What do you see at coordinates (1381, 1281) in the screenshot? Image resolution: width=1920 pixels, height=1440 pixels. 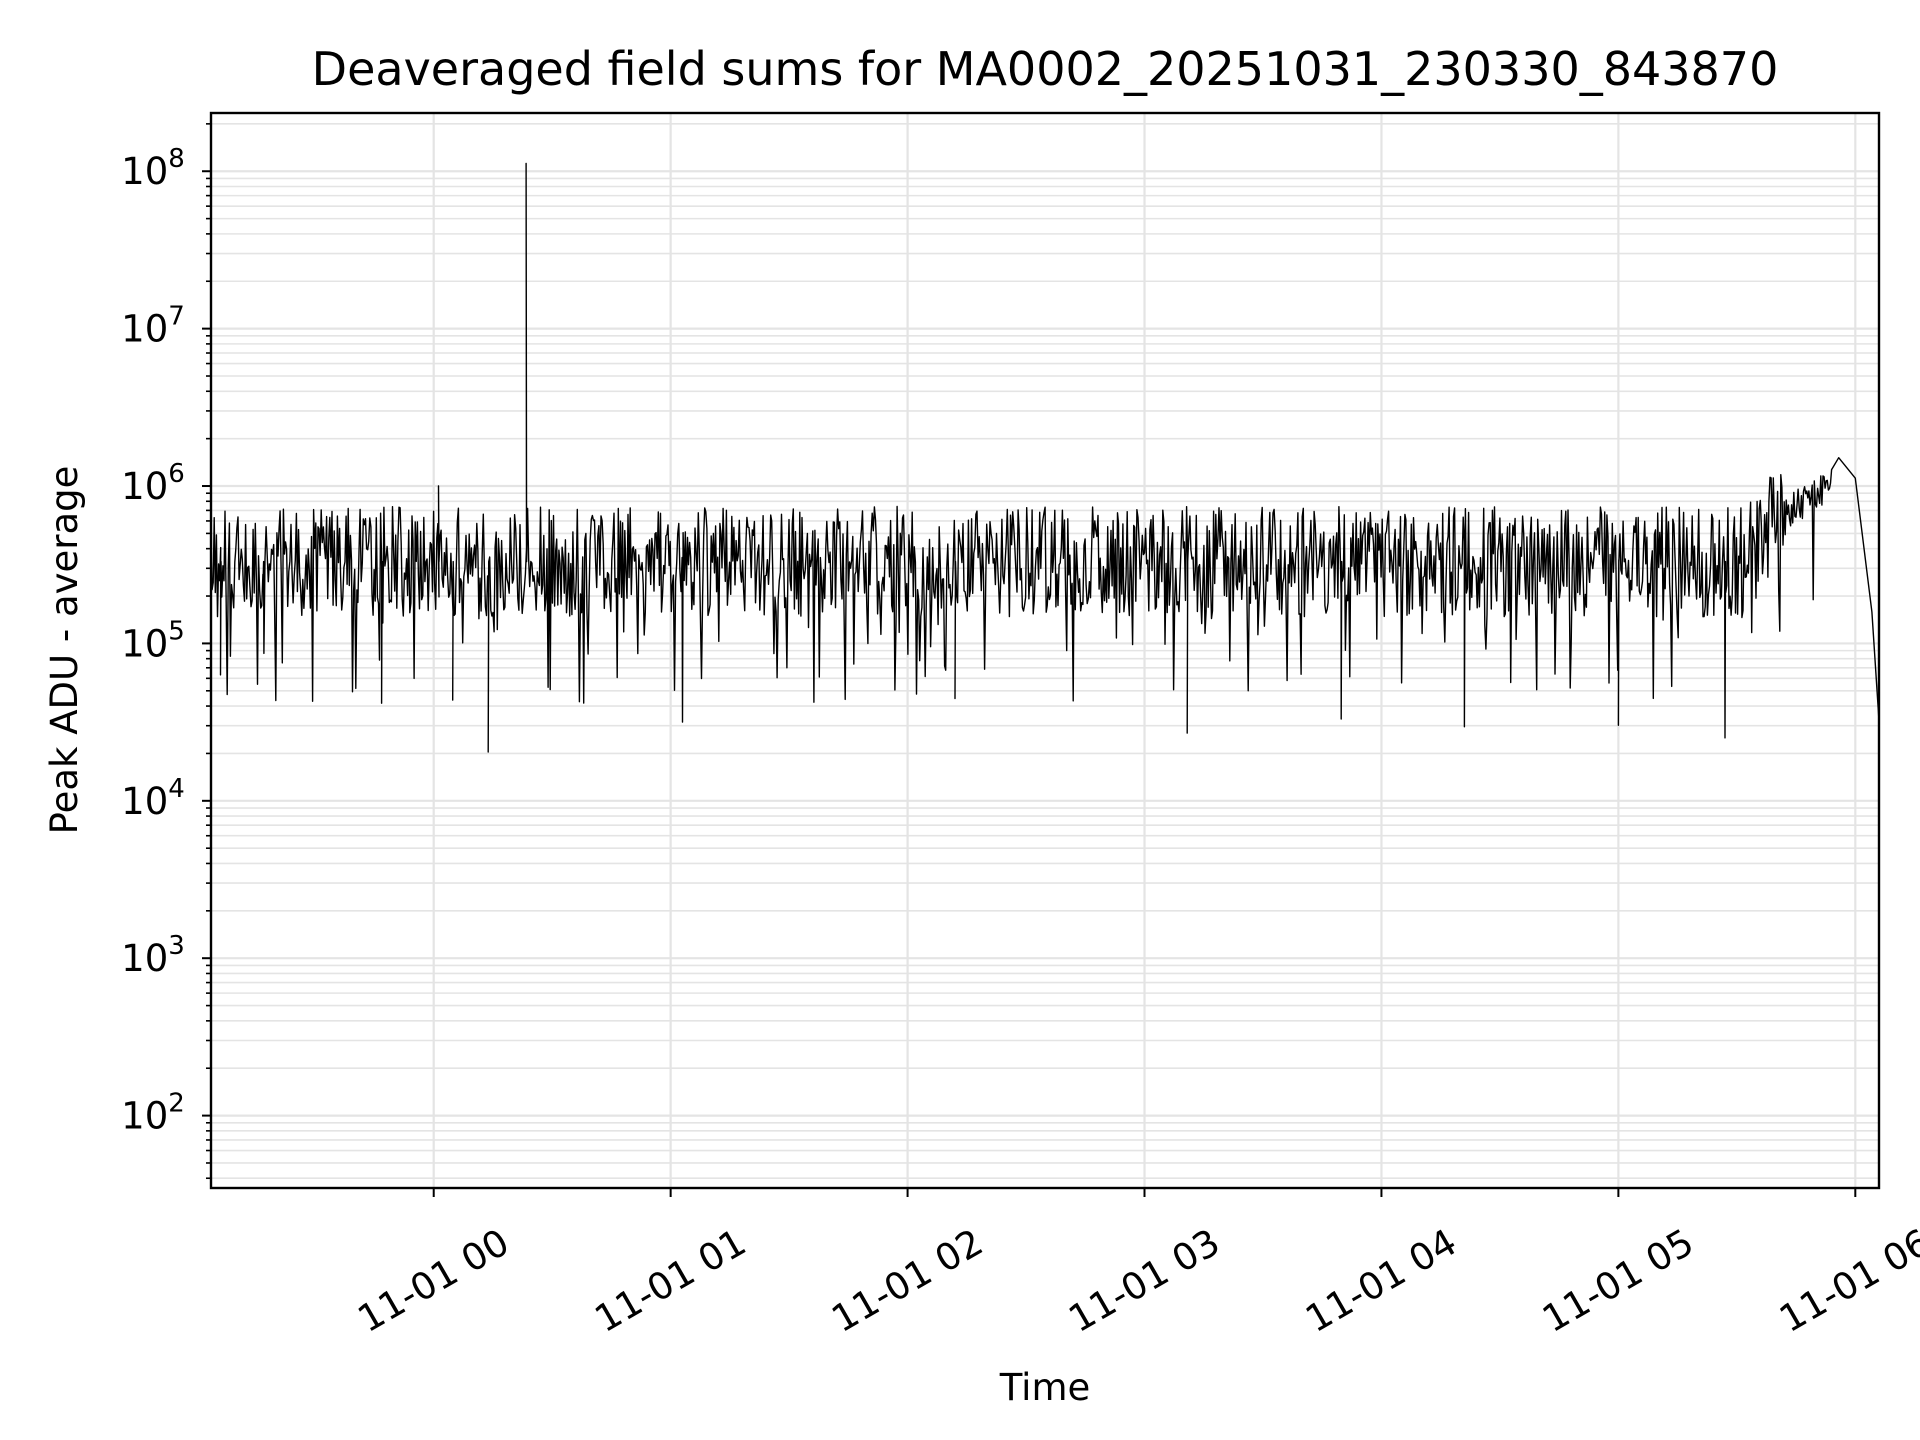 I see `x-tick-label: 11-01 04` at bounding box center [1381, 1281].